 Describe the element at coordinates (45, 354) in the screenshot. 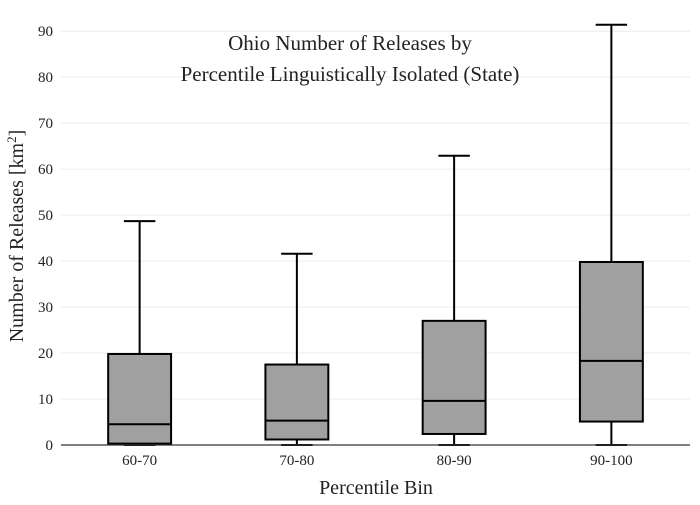

I see `y-tick-label: 20` at that location.